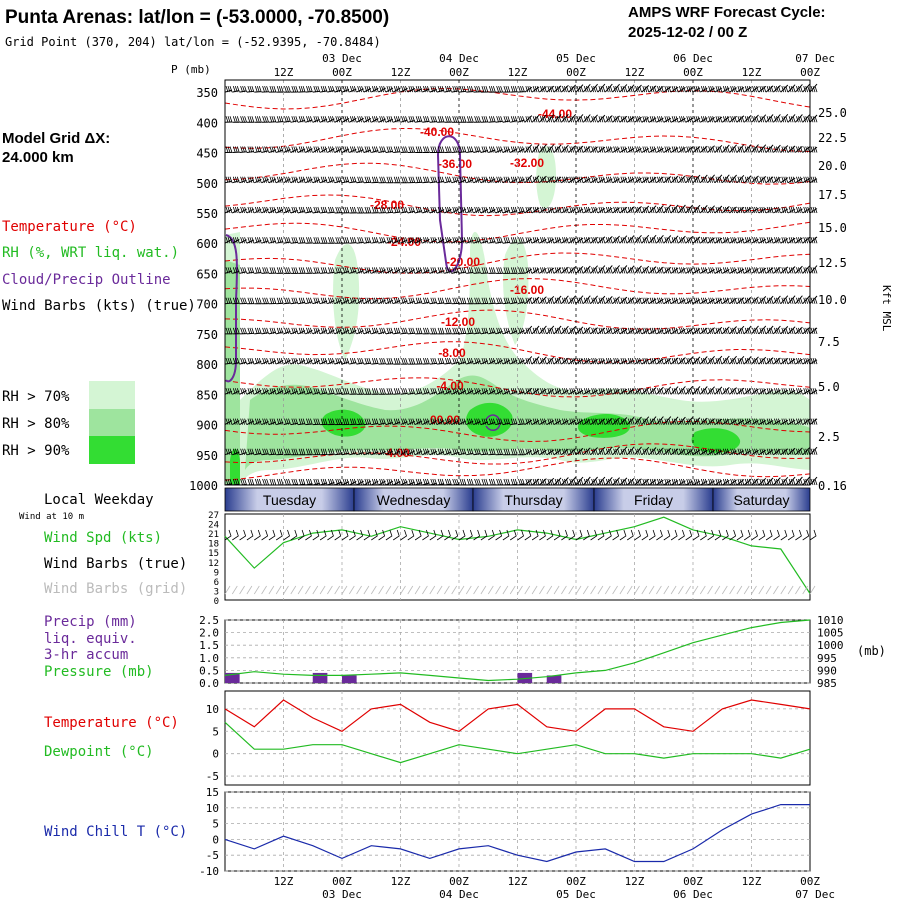  Describe the element at coordinates (687, 32) in the screenshot. I see `forecast-cycle-value: 2025-12-02 / 00 Z` at that location.